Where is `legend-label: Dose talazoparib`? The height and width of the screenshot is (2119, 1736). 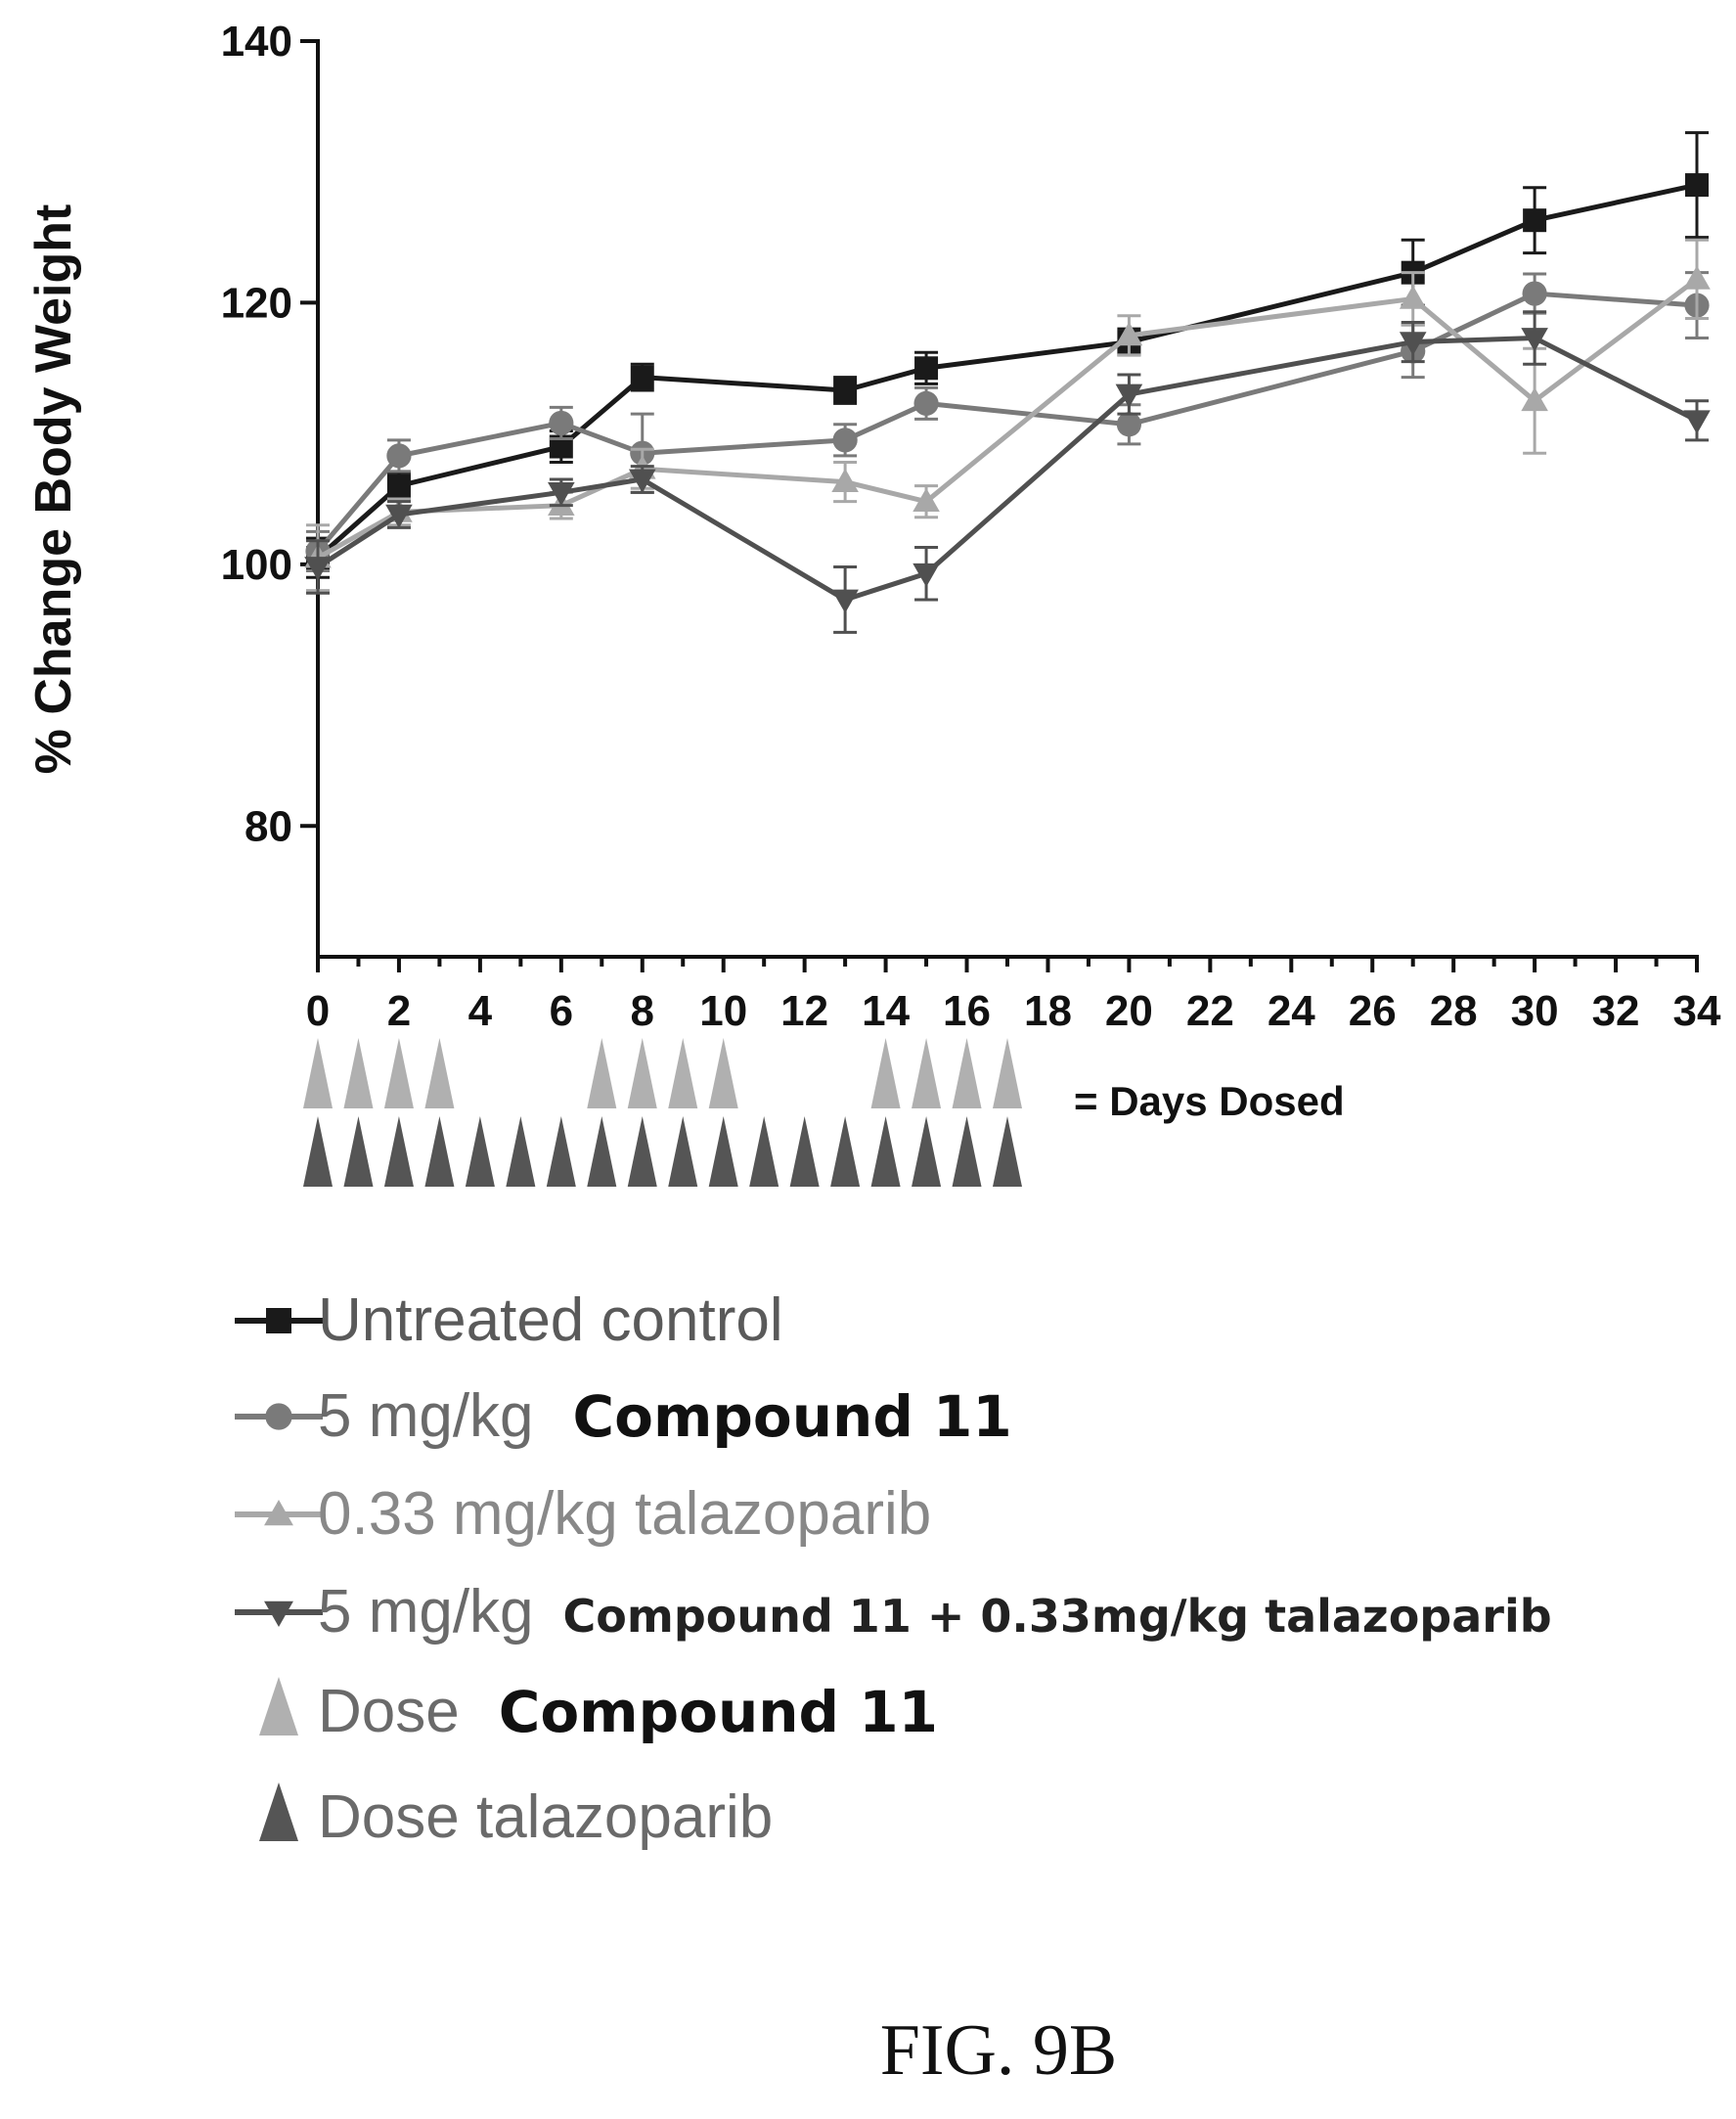 legend-label: Dose talazoparib is located at coordinates (545, 1817).